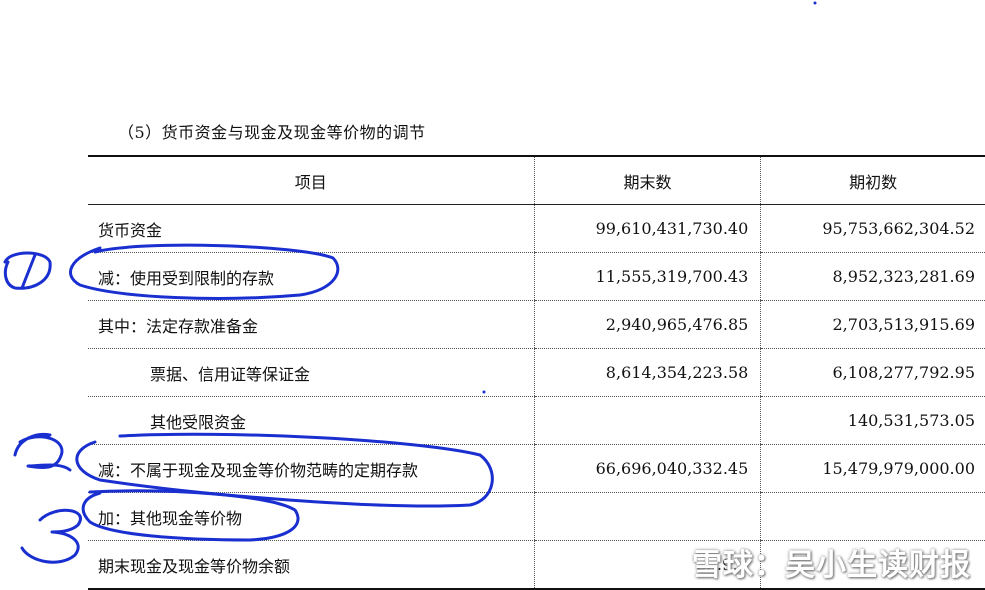  What do you see at coordinates (647, 228) in the screenshot?
I see `row-end-value: 99,610,431,730.40` at bounding box center [647, 228].